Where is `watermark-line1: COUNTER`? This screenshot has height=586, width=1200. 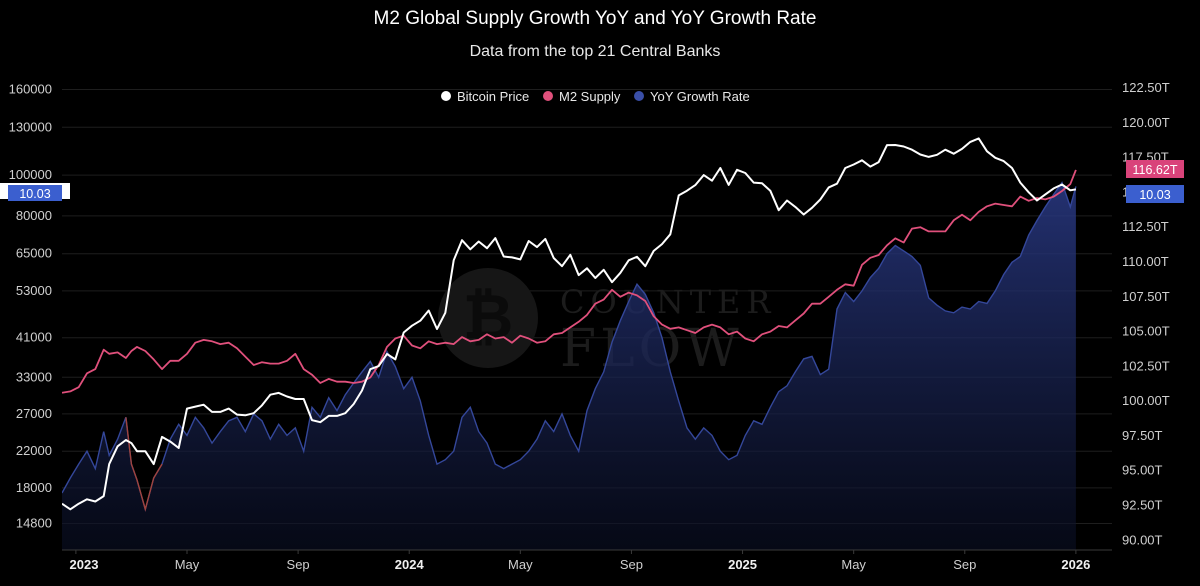
watermark-line1: COUNTER is located at coordinates (668, 302).